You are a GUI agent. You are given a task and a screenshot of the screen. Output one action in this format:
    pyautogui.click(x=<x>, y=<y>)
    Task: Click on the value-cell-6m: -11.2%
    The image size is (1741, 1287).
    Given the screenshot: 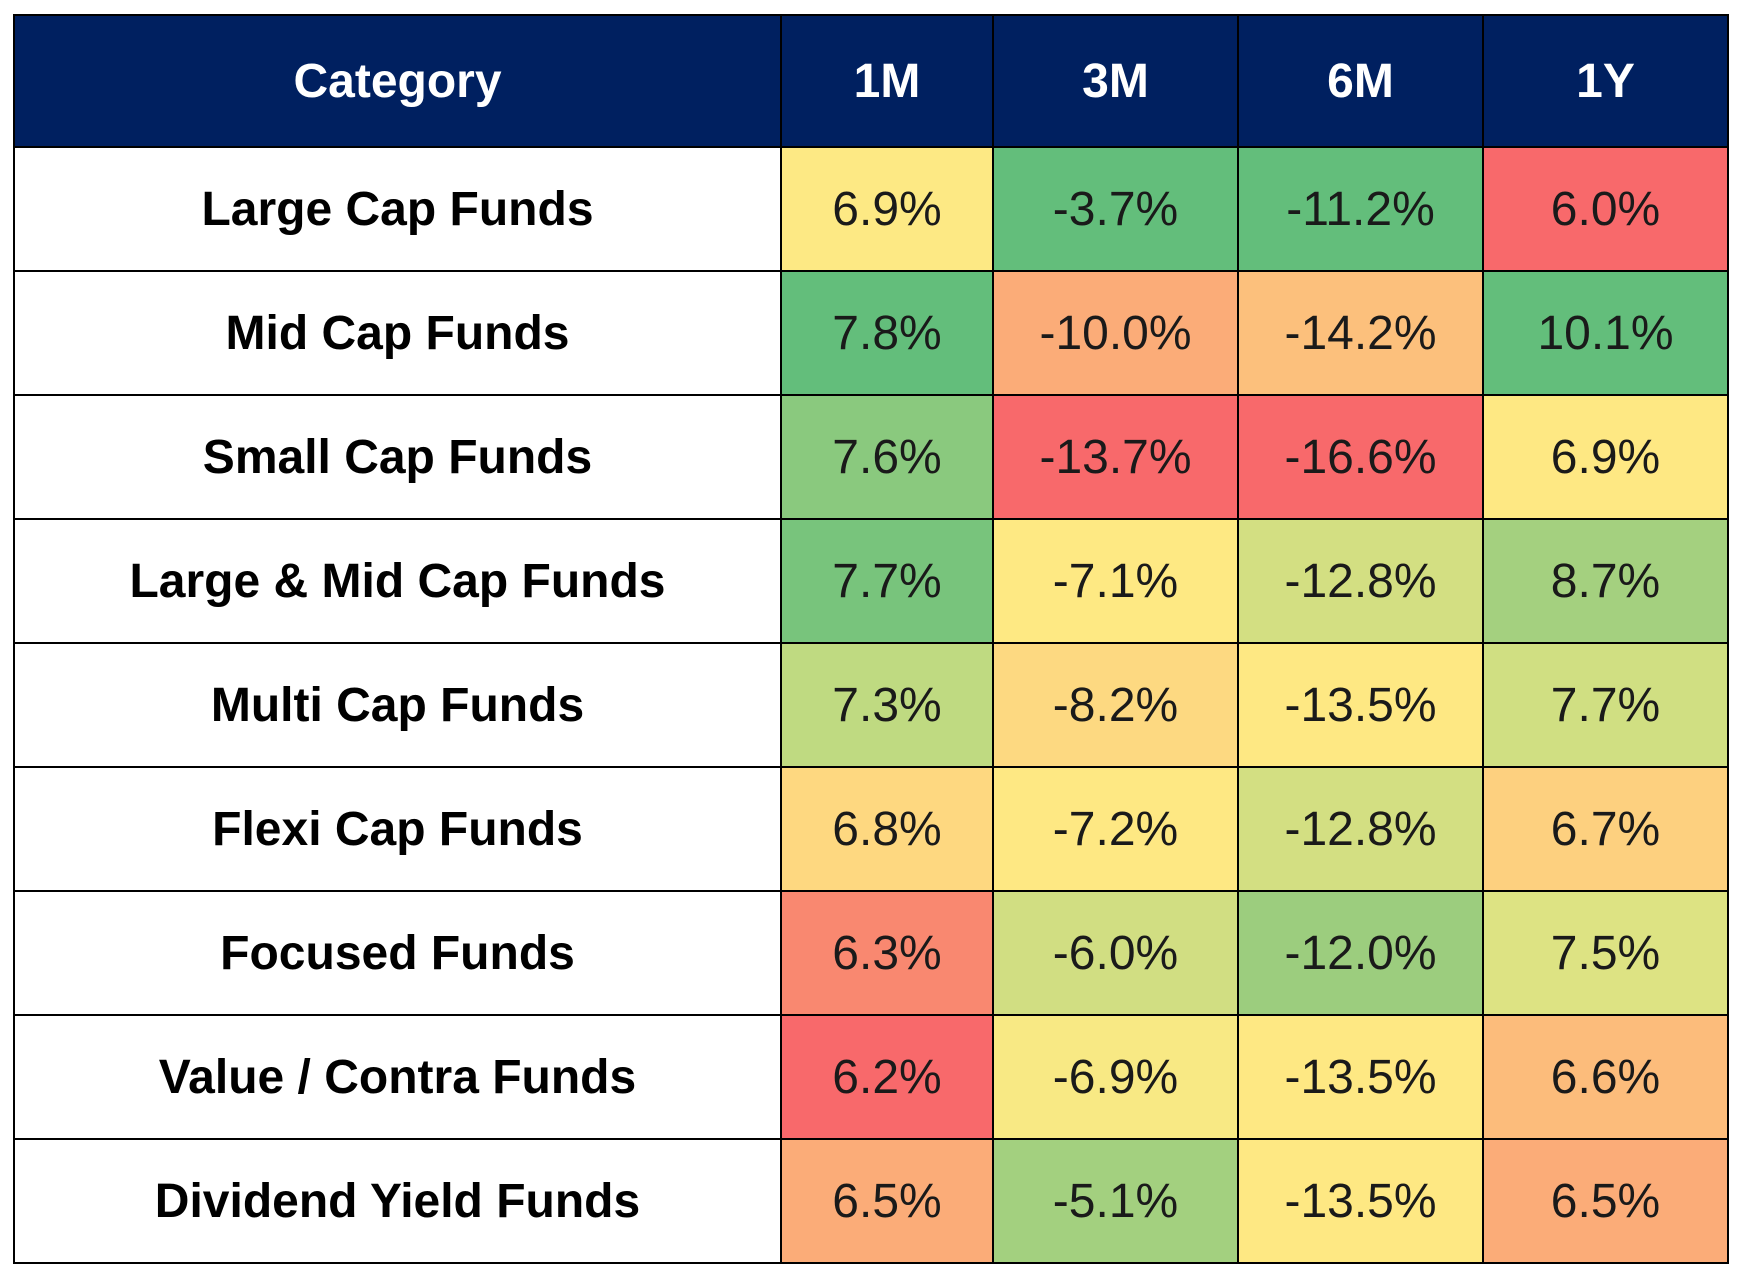 What is the action you would take?
    pyautogui.click(x=1360, y=209)
    